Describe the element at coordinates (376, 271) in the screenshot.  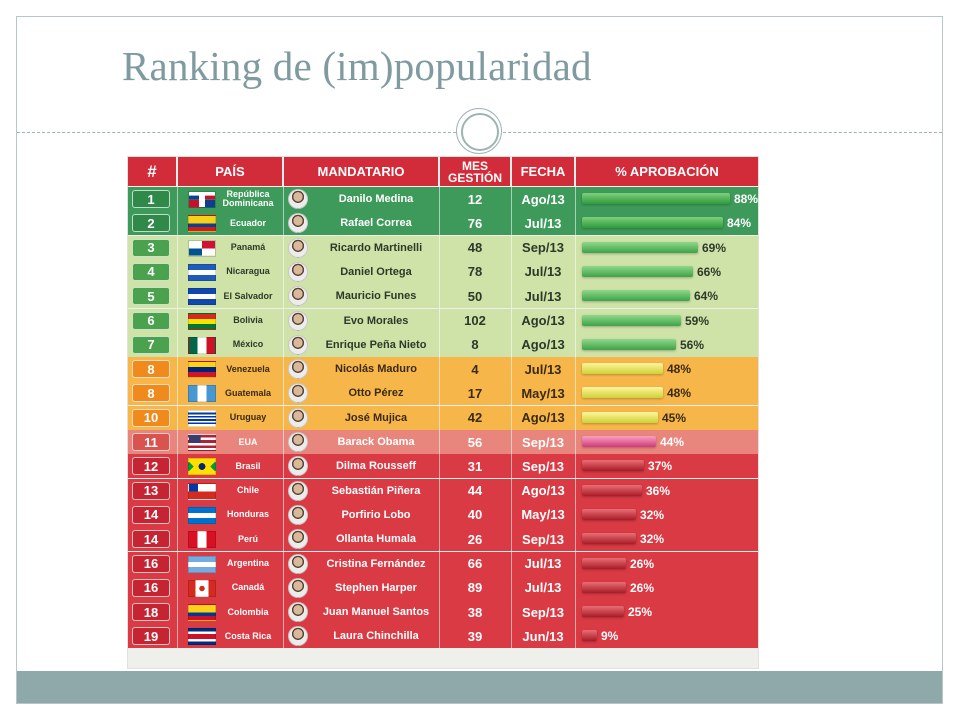
I see `leader-name: Daniel Ortega` at that location.